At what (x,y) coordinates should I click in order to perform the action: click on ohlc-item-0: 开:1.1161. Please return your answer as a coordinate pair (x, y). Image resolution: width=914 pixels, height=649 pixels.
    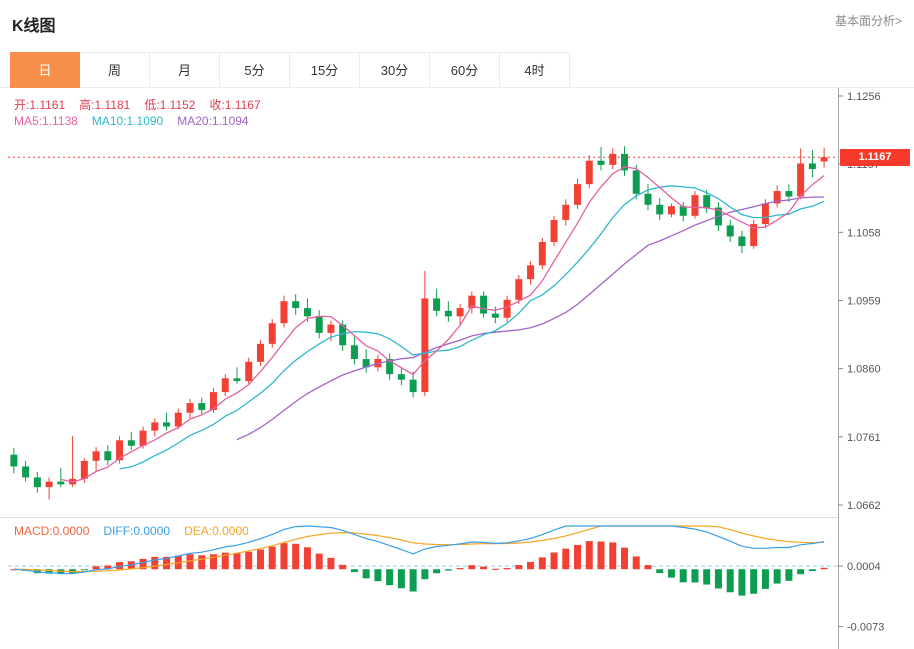
    Looking at the image, I should click on (40, 105).